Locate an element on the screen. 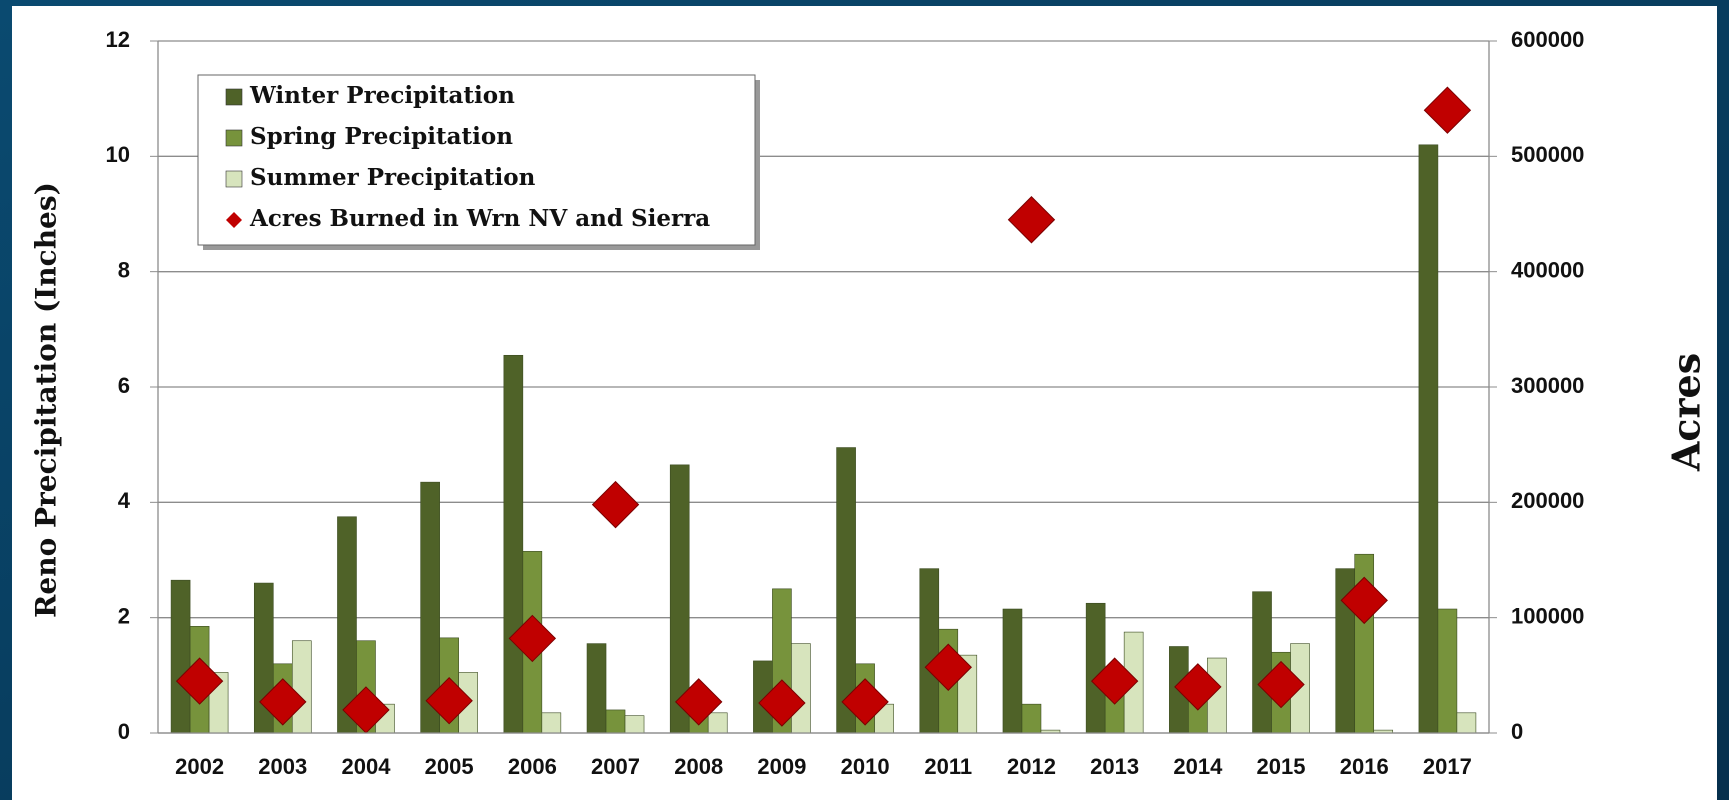 This screenshot has height=800, width=1729. x-tick-label: 2005 is located at coordinates (449, 766).